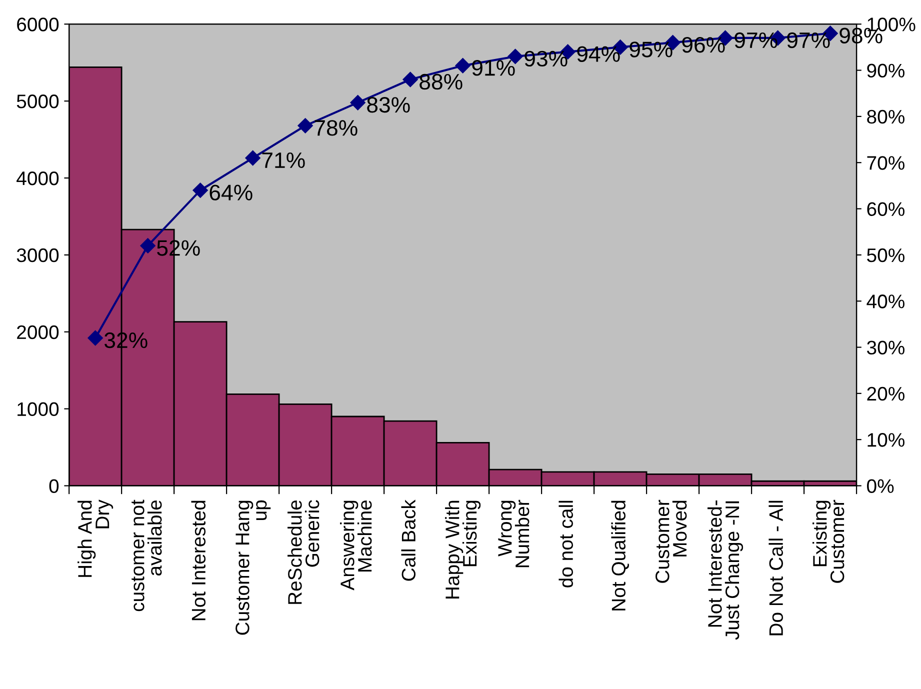  I want to click on x-tick-label: Happy With Existing, so click(463, 549).